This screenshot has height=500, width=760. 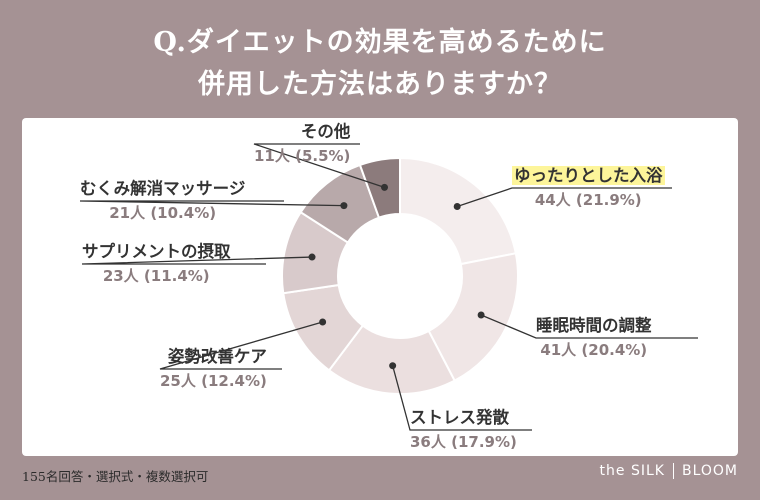 I want to click on label-massage: むくみ解消マッサージ 21人 (10.4%), so click(x=162, y=201).